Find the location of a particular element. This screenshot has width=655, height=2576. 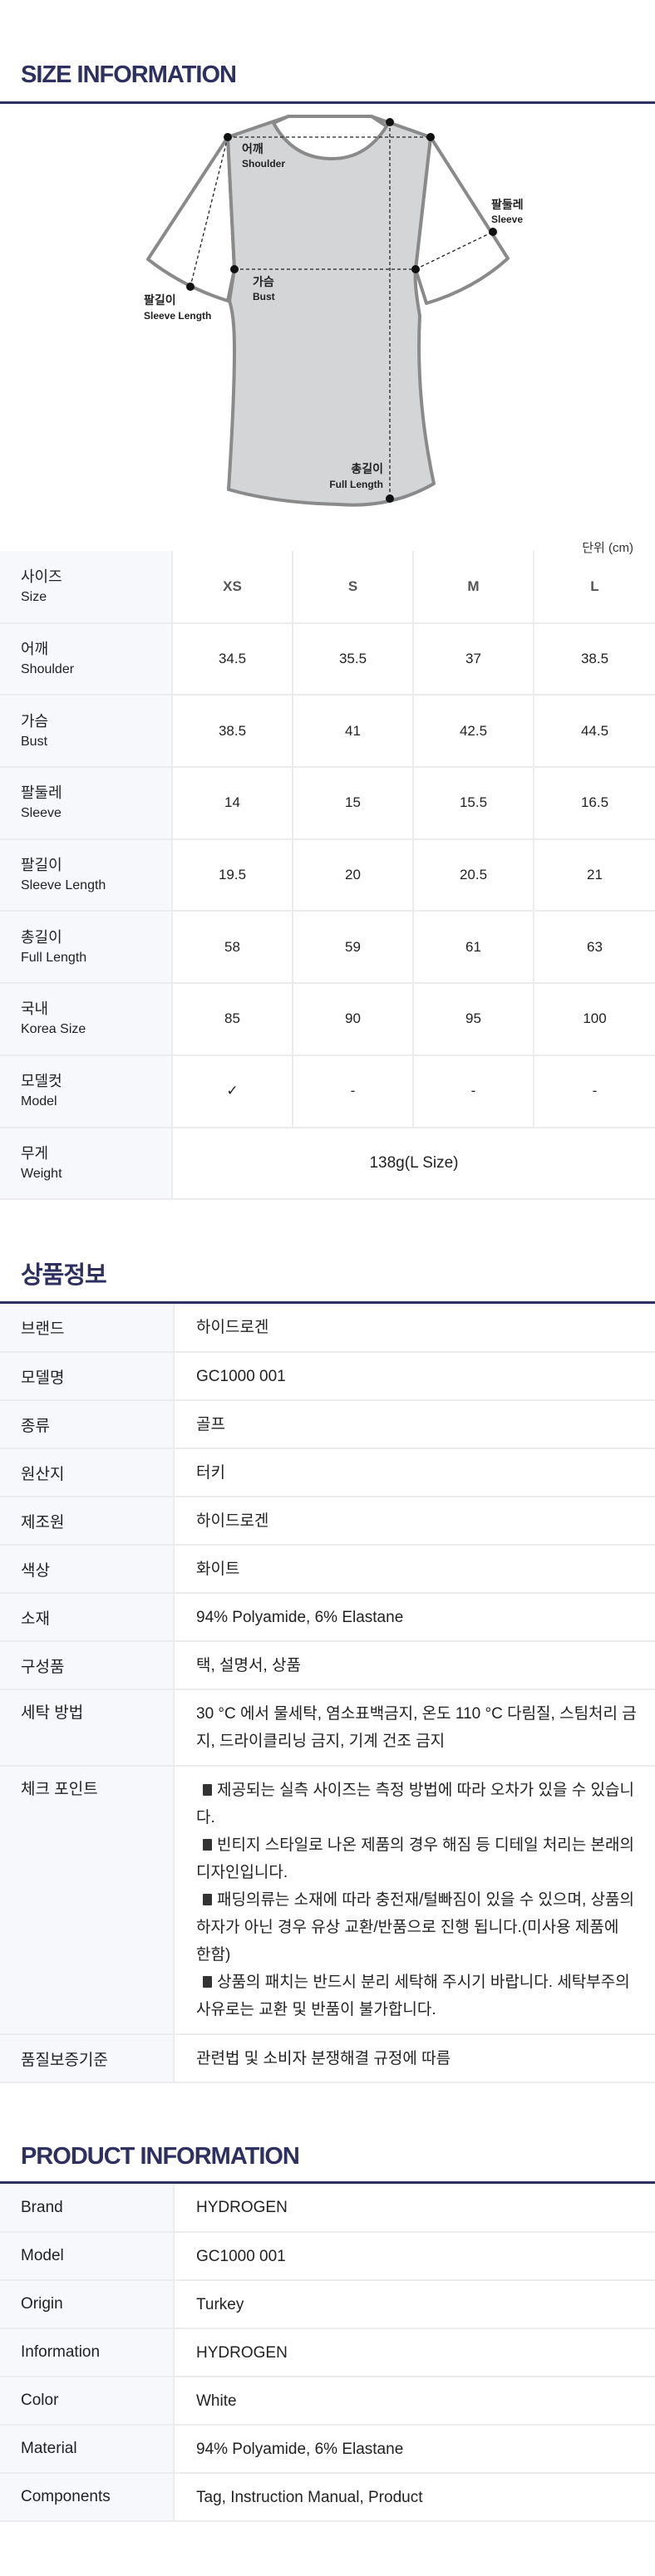

row-label: 브랜드 is located at coordinates (88, 1328).